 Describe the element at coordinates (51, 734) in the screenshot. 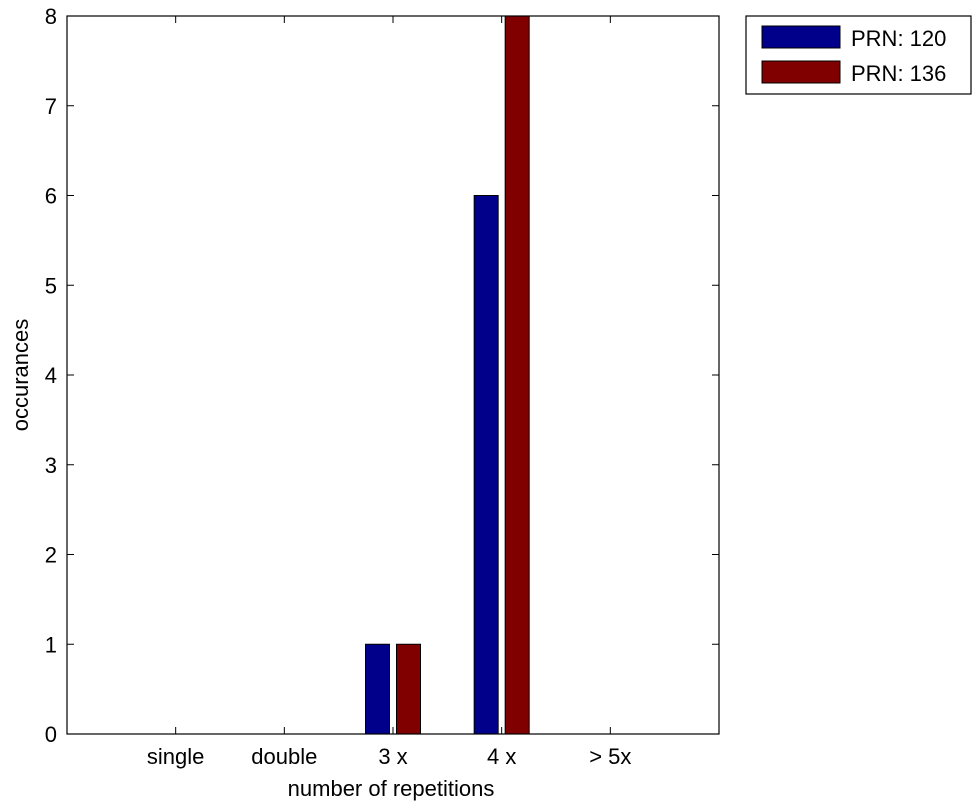

I see `y-tick-label: 0` at that location.